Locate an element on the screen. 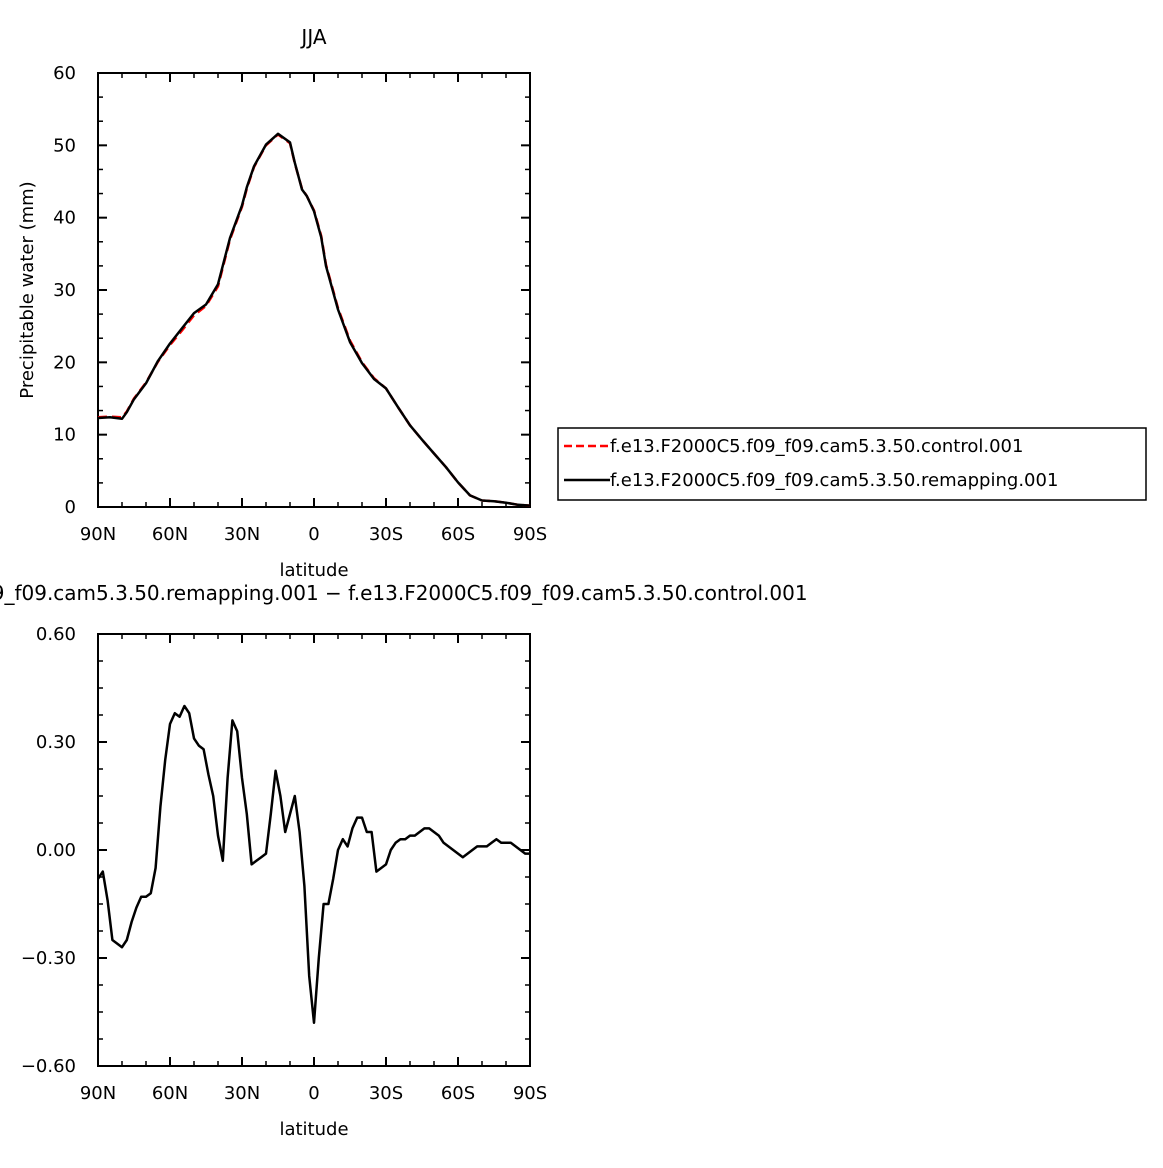  diff-plot-frame is located at coordinates (314, 850).